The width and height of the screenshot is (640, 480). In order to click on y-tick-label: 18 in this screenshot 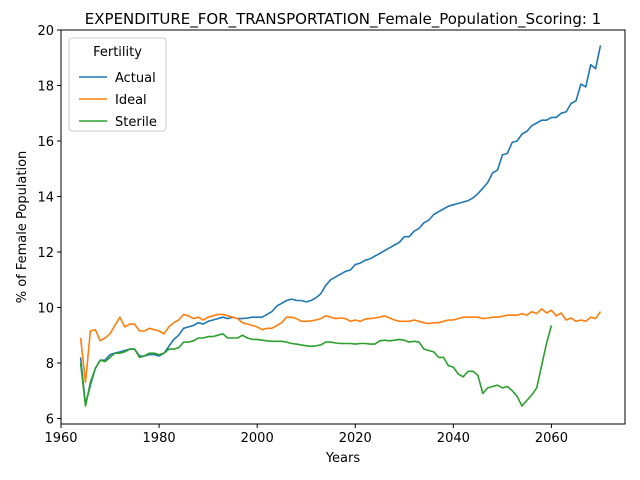, I will do `click(45, 86)`.